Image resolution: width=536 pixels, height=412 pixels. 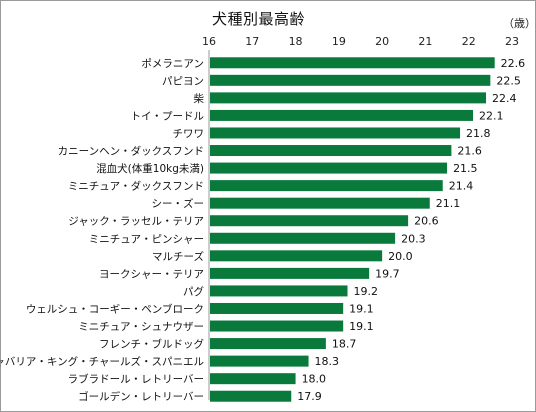 What do you see at coordinates (183, 81) in the screenshot?
I see `category-label: パピヨン` at bounding box center [183, 81].